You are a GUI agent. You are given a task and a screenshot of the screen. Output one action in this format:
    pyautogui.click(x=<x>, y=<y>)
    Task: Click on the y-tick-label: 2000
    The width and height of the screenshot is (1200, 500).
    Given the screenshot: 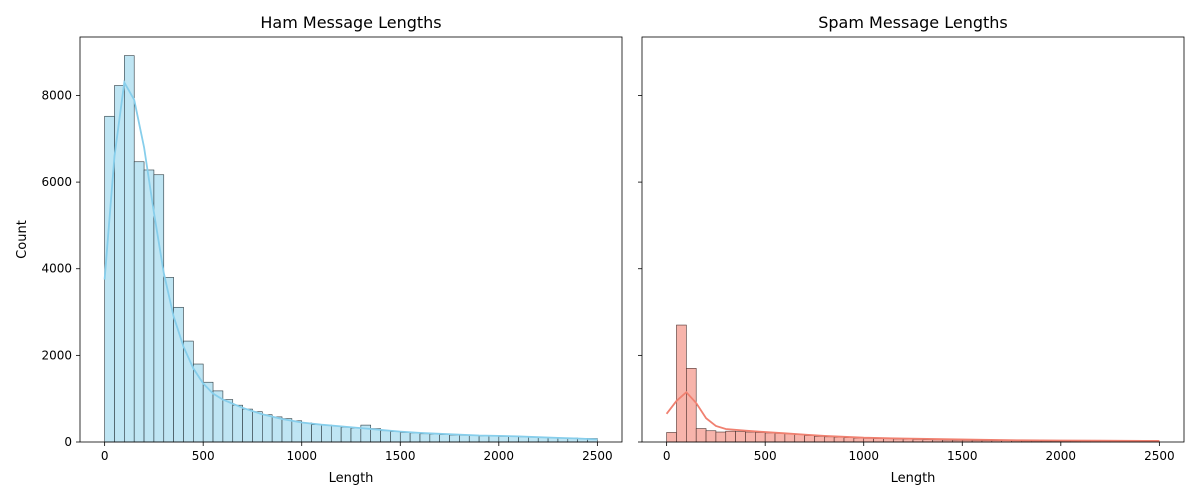 What is the action you would take?
    pyautogui.click(x=56, y=355)
    